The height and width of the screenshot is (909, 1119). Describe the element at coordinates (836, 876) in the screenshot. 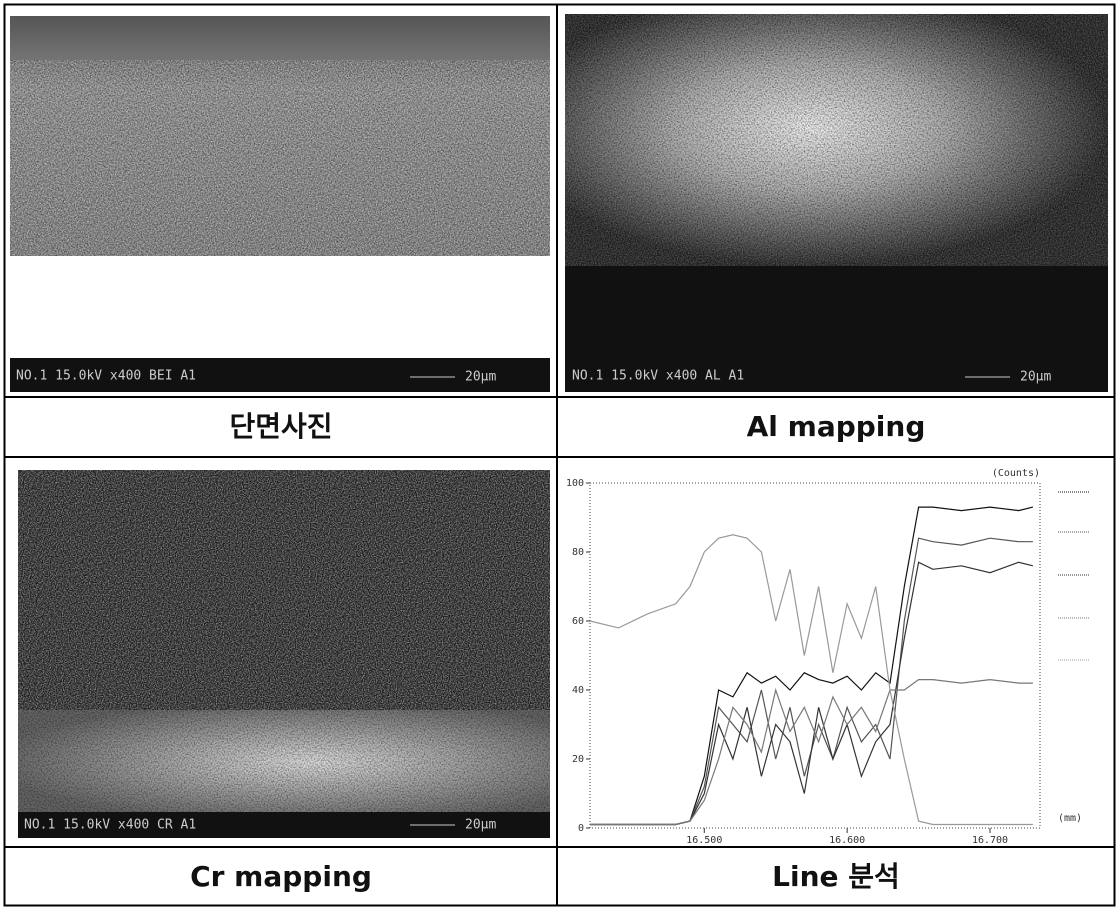

I see `caption: Line 분석` at that location.